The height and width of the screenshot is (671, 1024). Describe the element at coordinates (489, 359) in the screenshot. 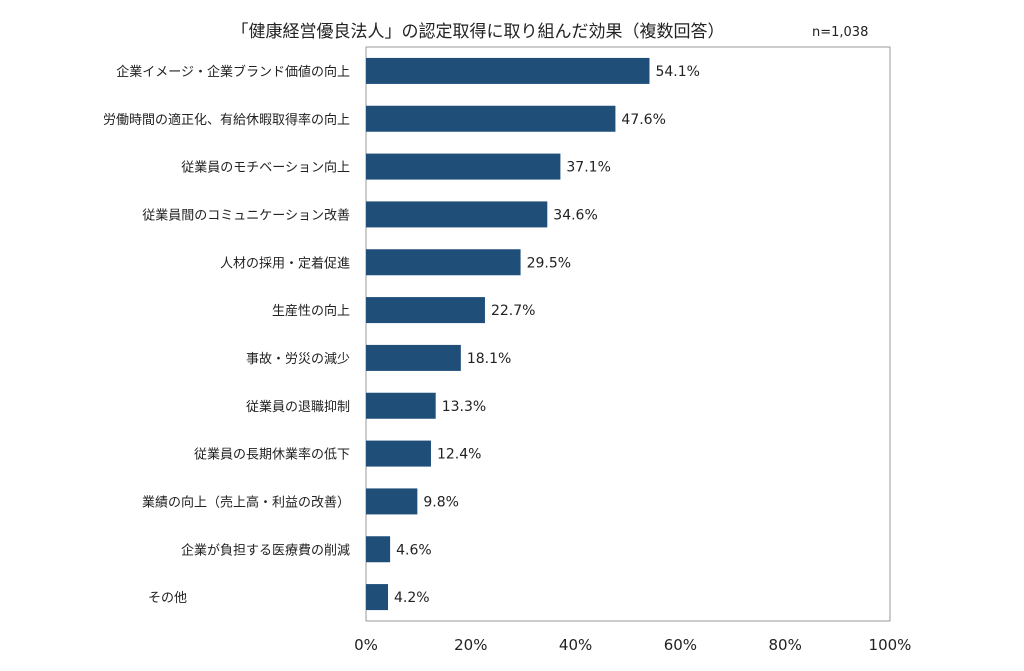

I see `data-label: 18.1%` at that location.